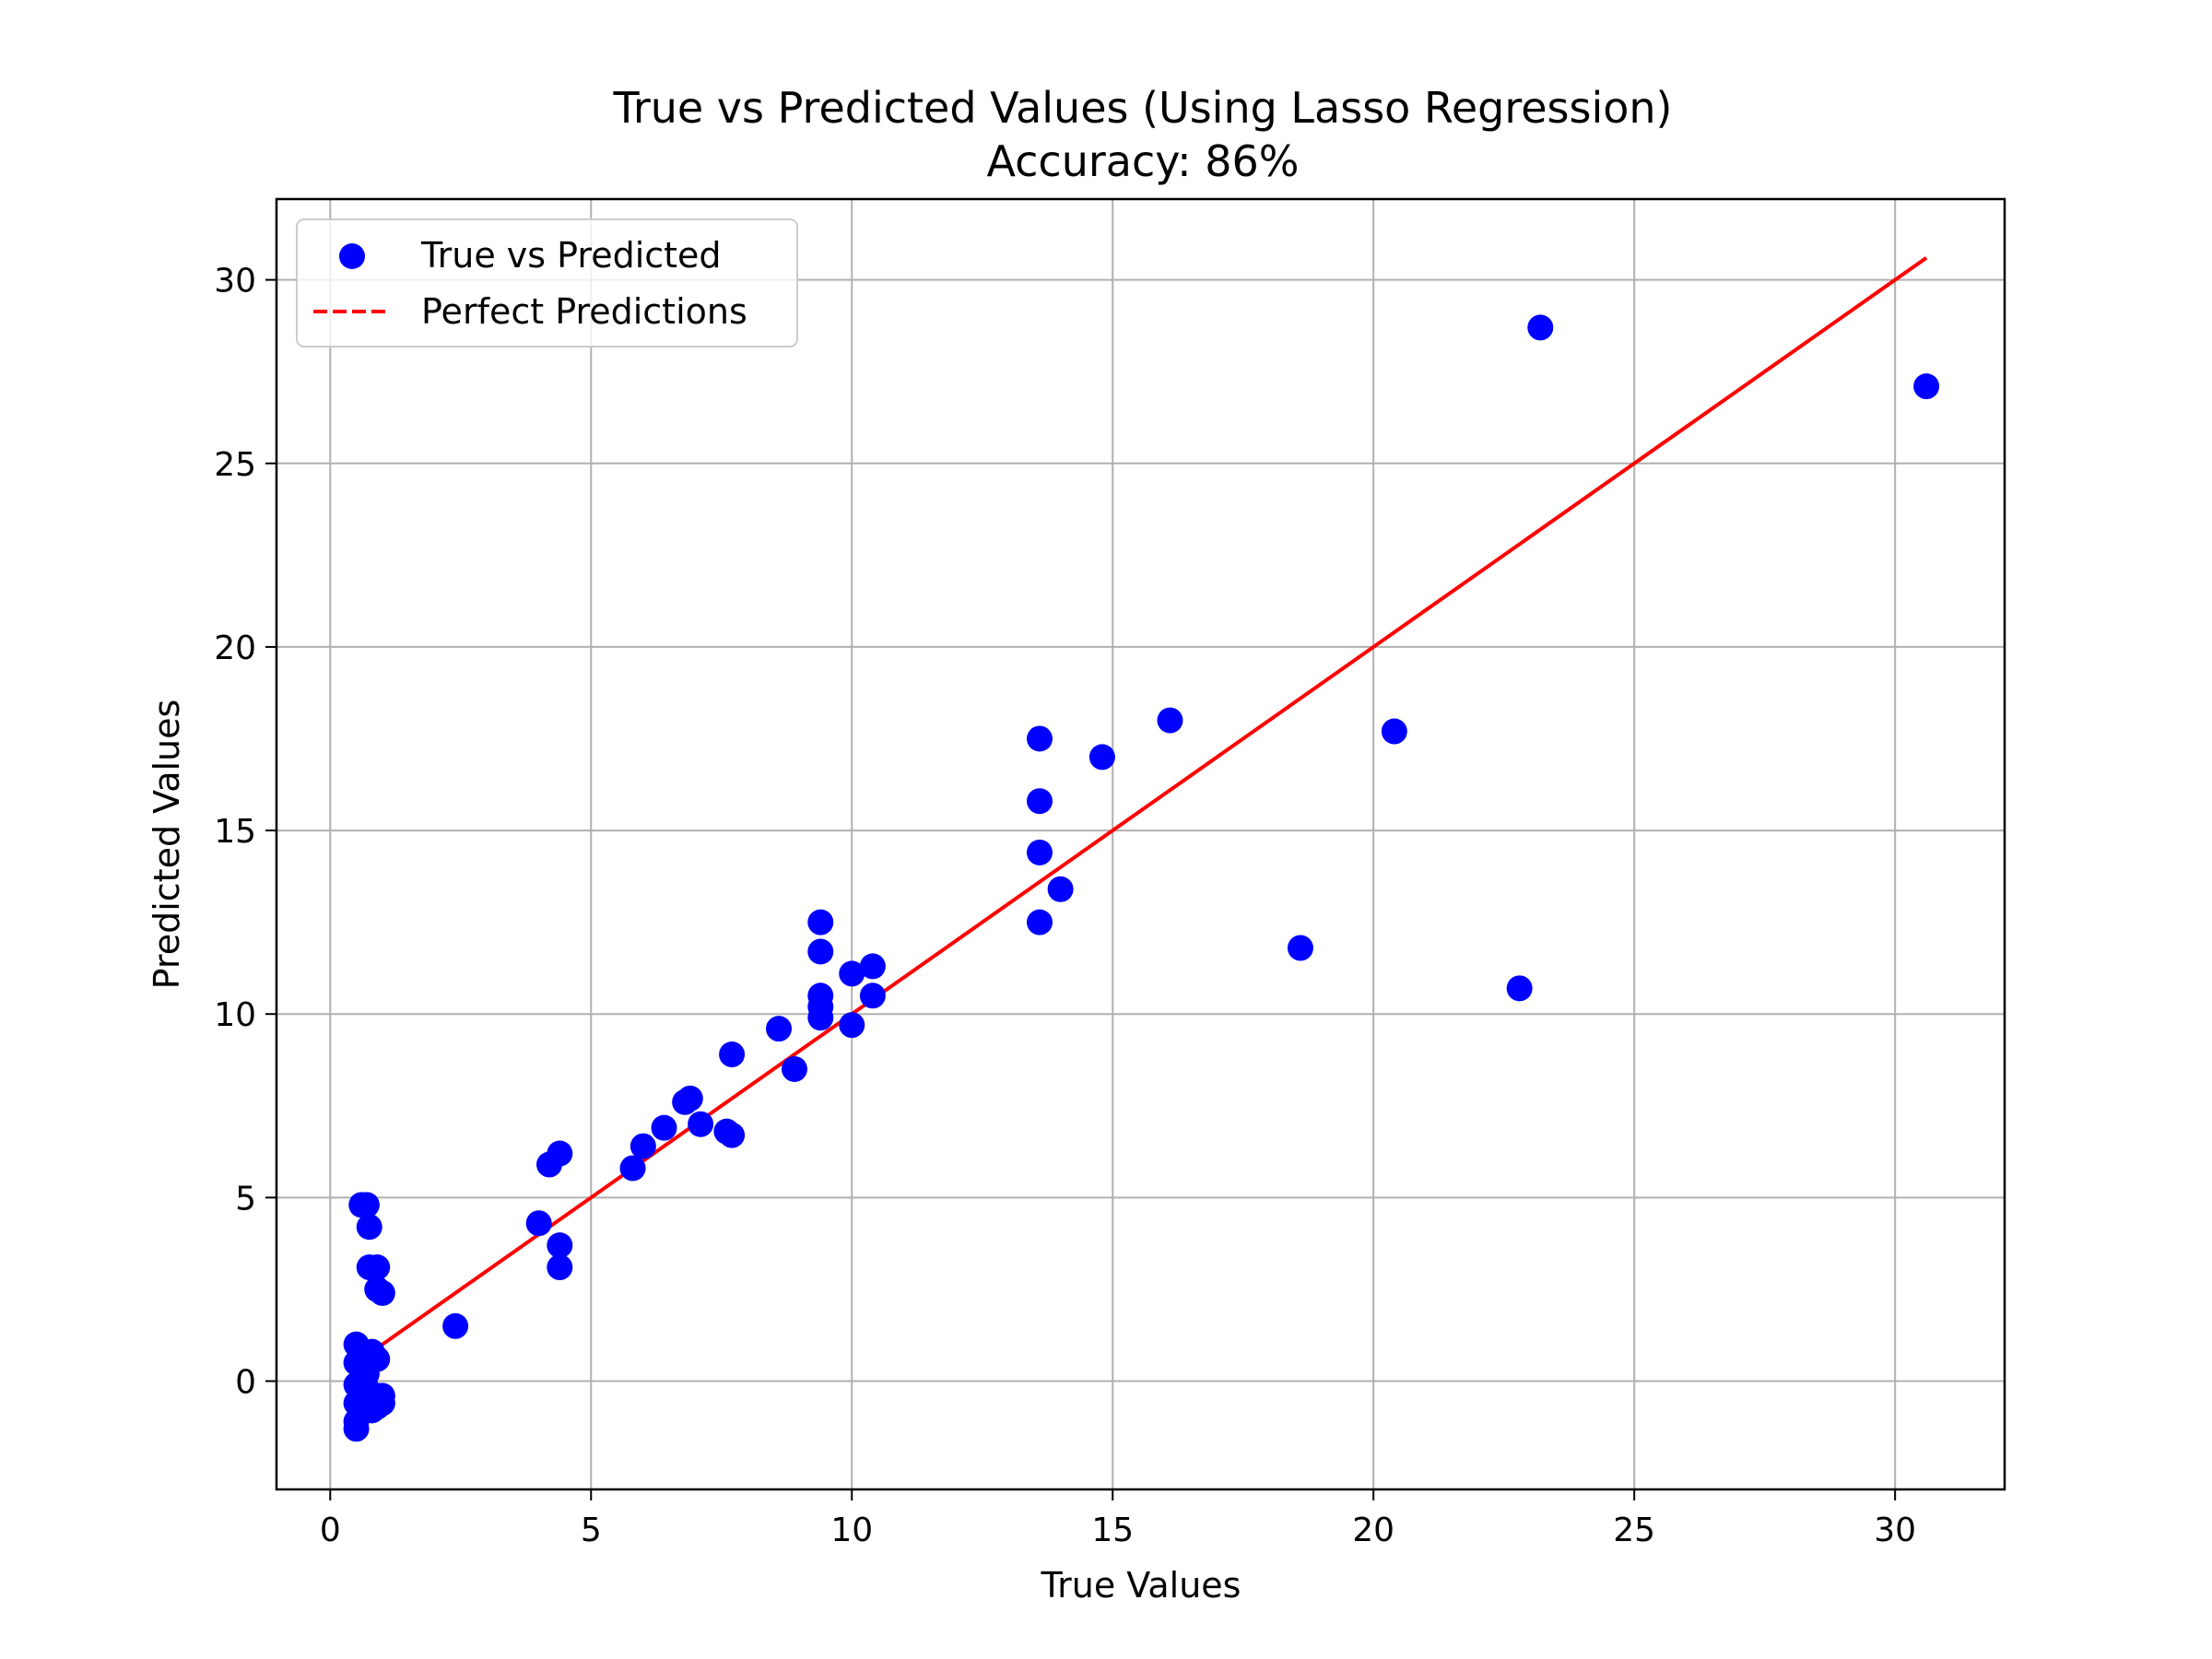  I want to click on y-tick-label: 15, so click(235, 832).